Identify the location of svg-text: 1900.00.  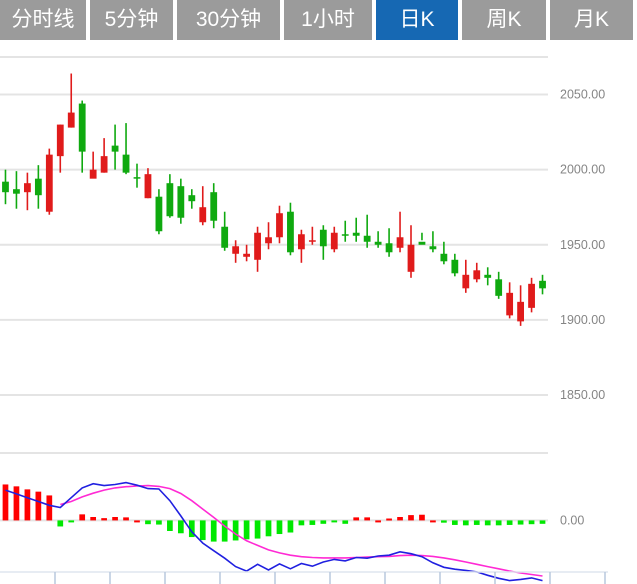
(582, 320).